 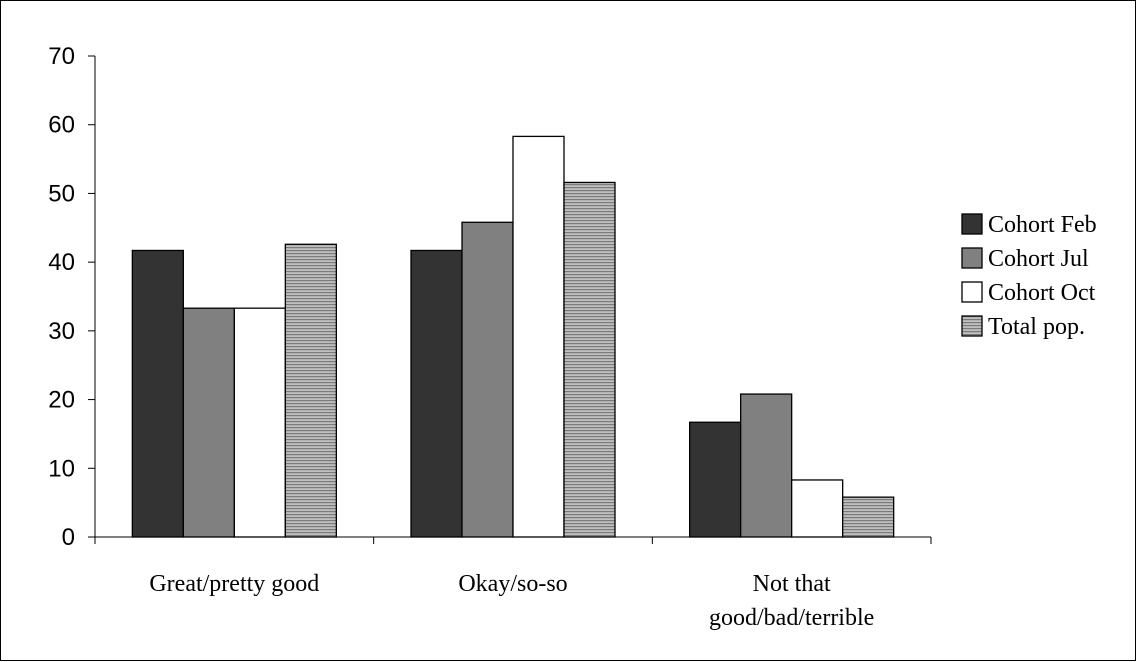 I want to click on y-tick-label: 30, so click(x=61, y=331).